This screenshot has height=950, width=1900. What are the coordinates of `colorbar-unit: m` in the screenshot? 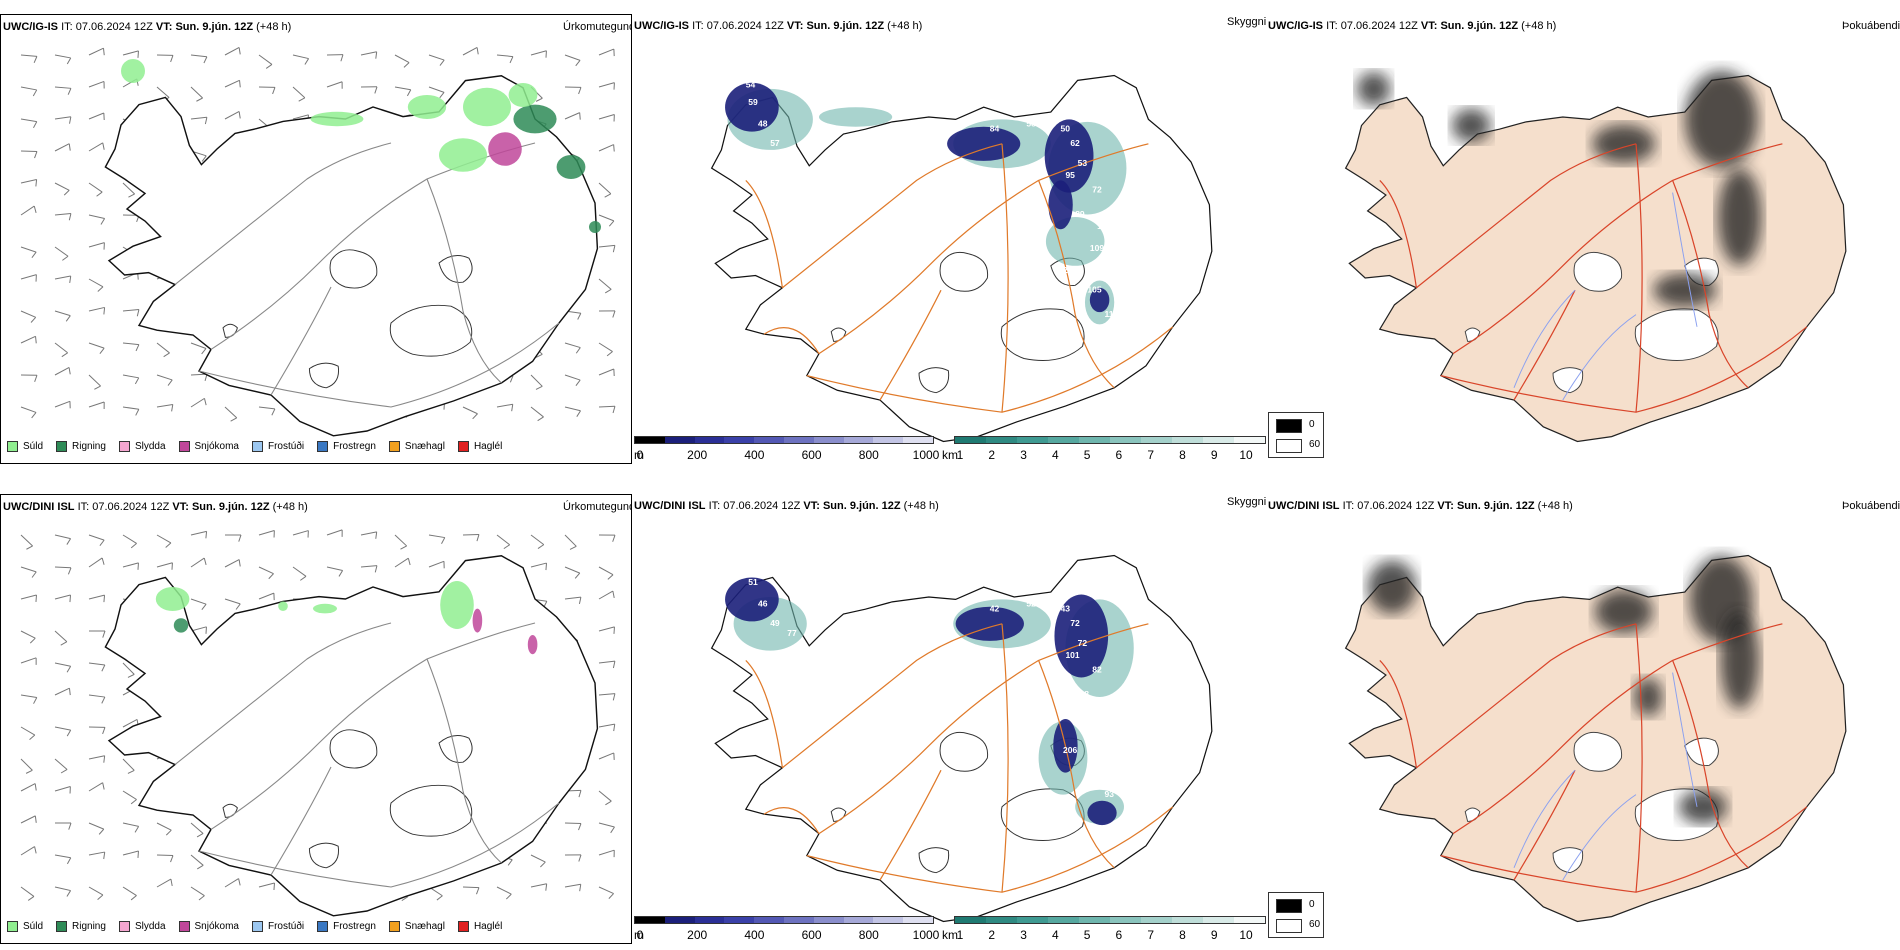 It's located at (639, 455).